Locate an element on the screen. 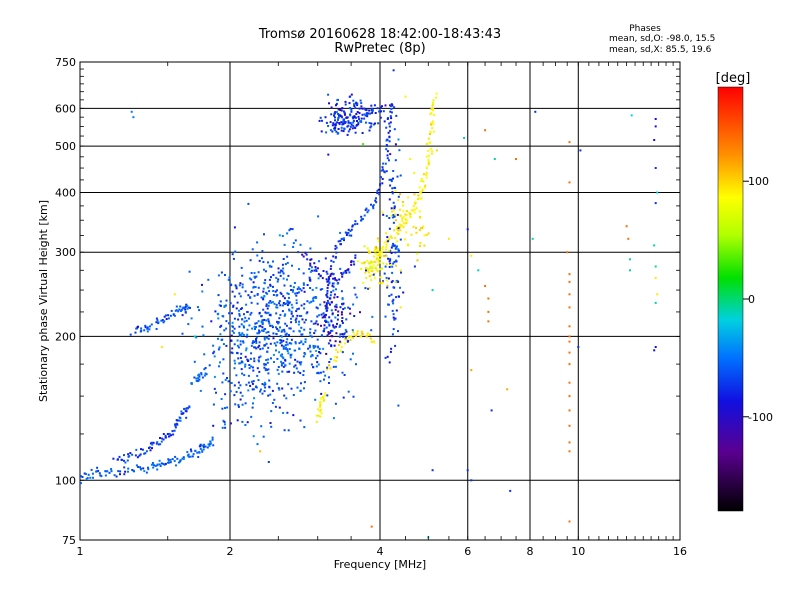 This screenshot has height=600, width=800. y-tick-label: 100 is located at coordinates (65, 480).